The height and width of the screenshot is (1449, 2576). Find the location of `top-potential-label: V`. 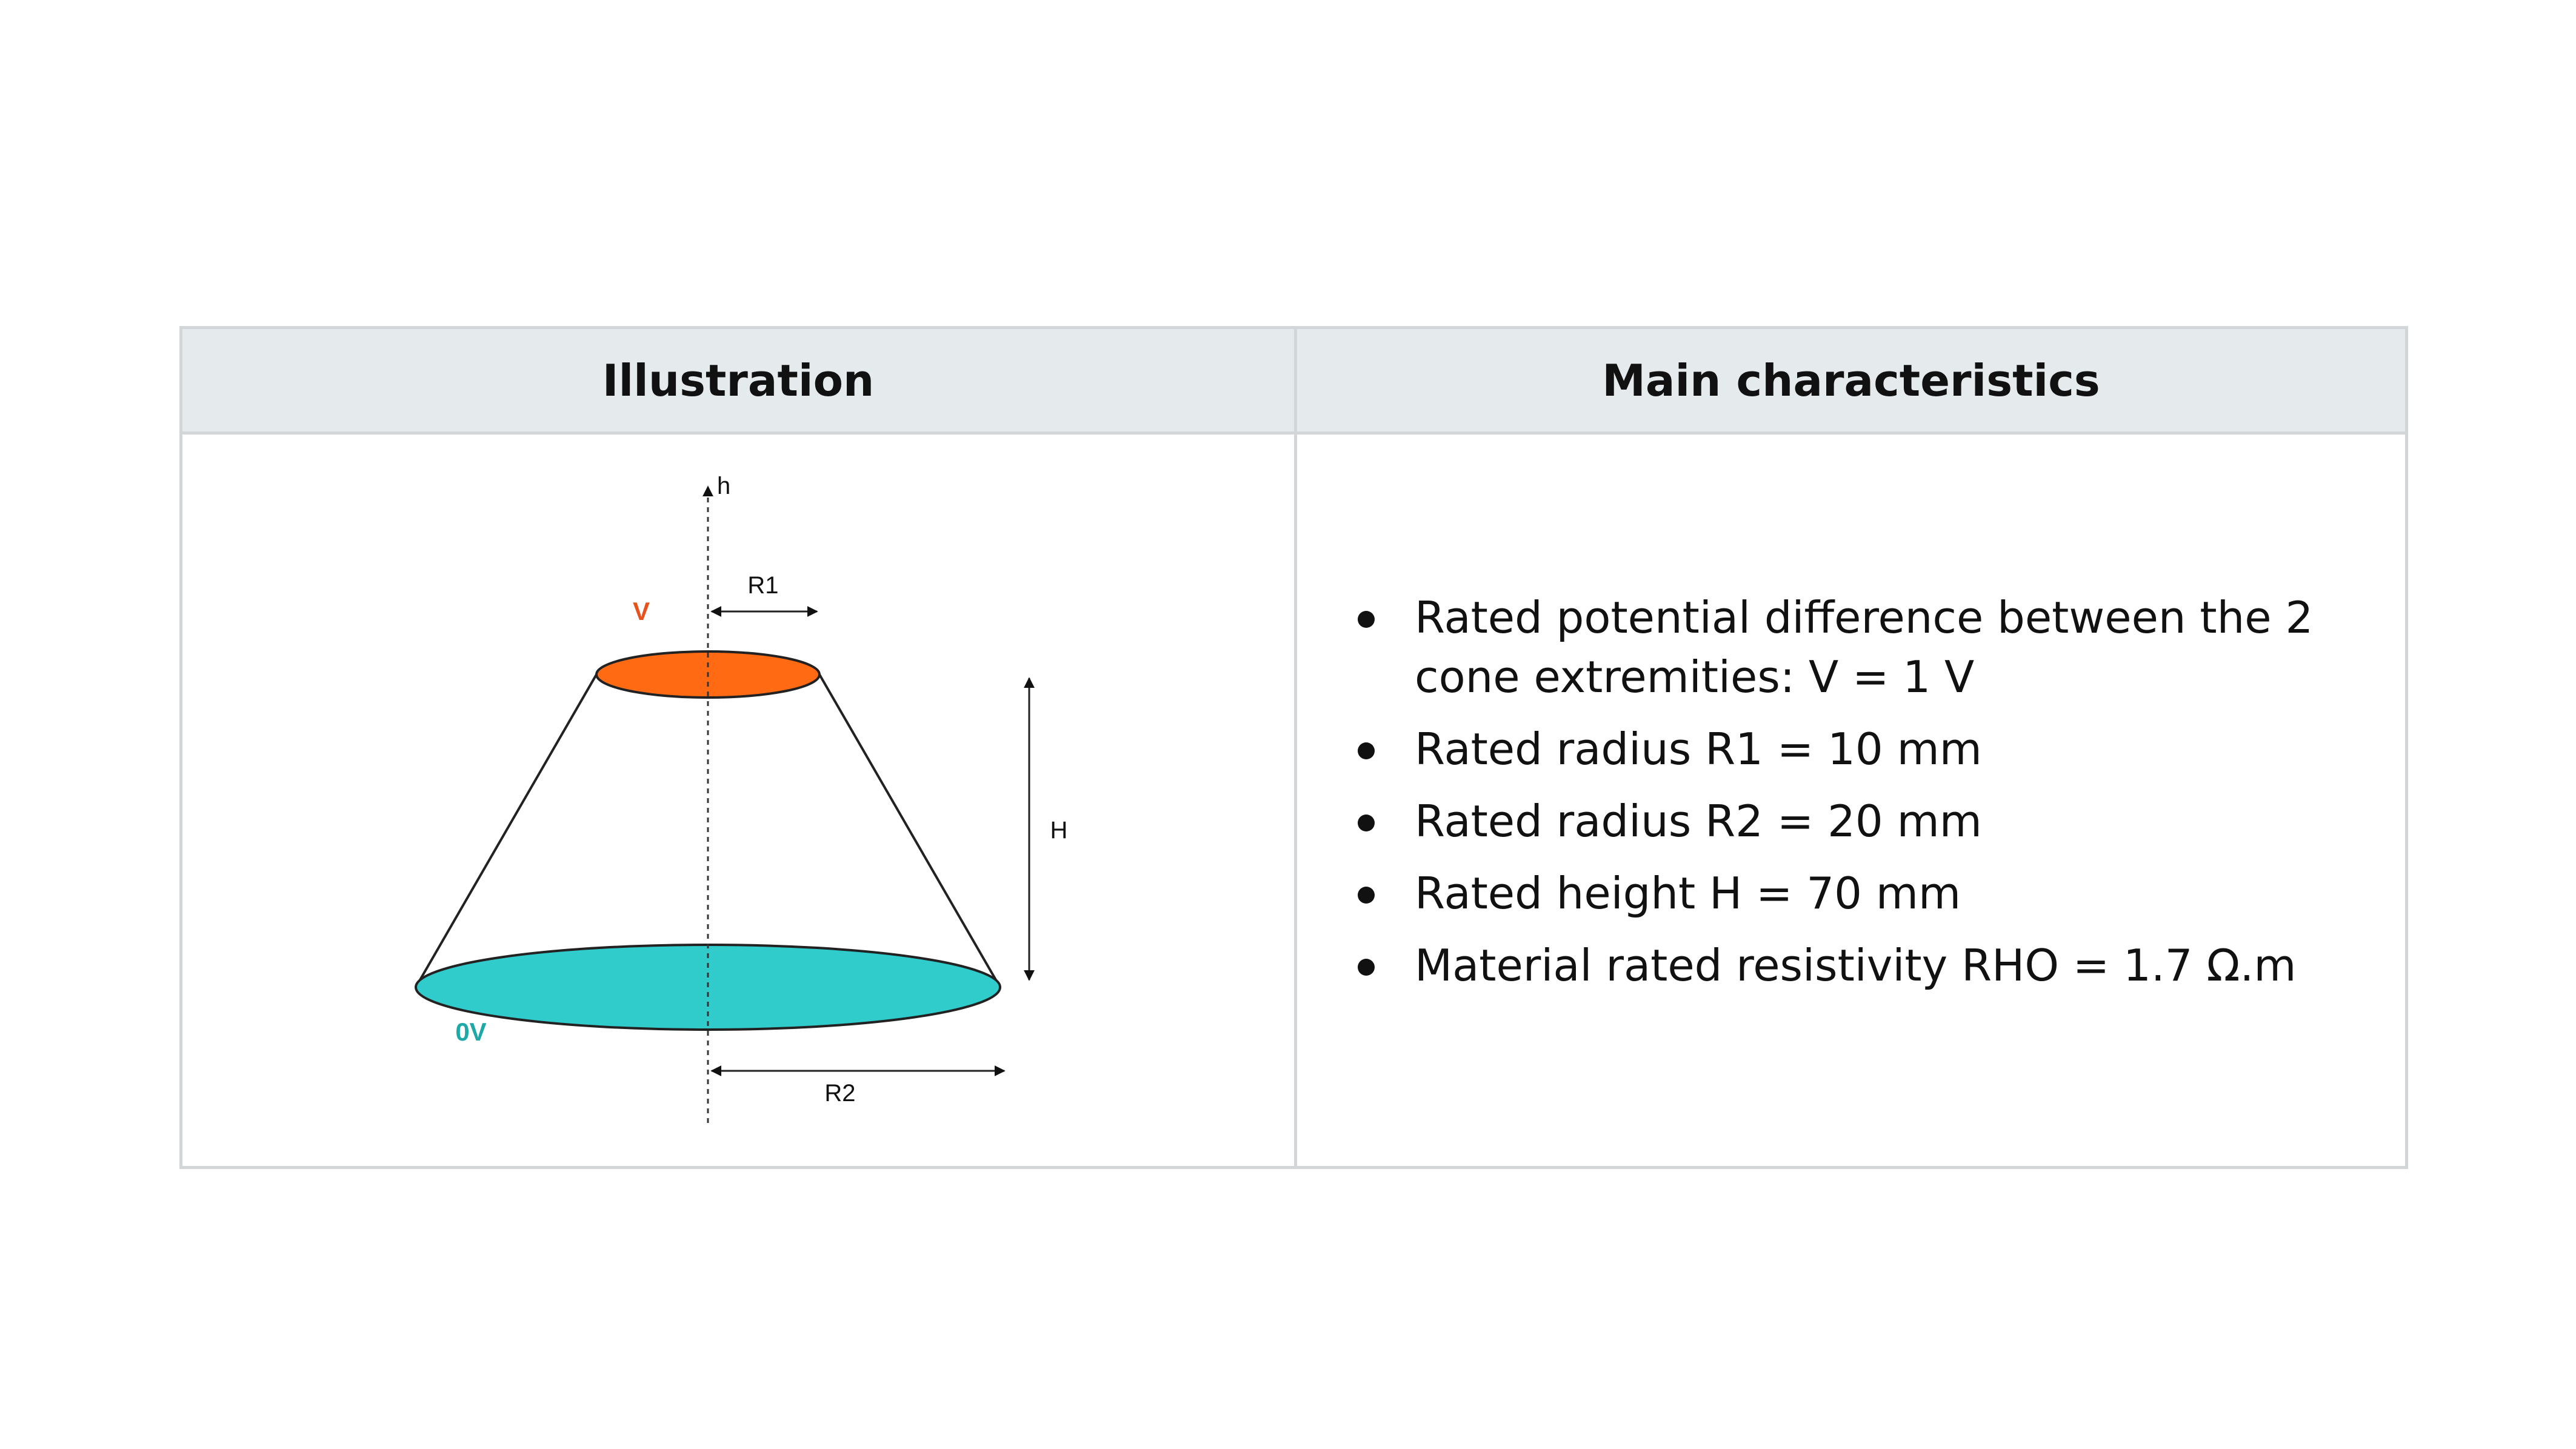

top-potential-label: V is located at coordinates (641, 611).